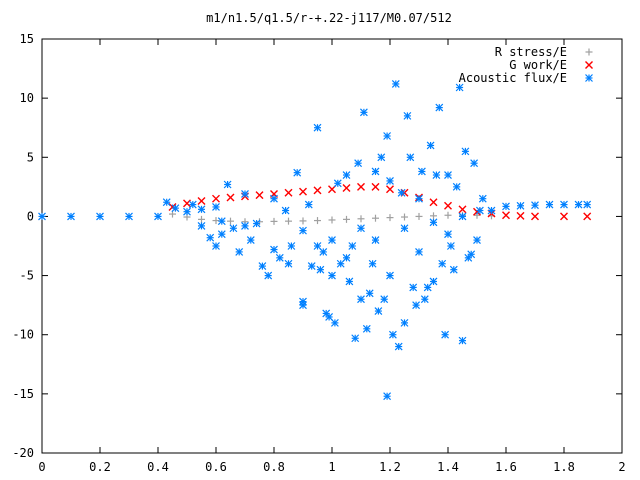 Image resolution: width=640 pixels, height=480 pixels. Describe the element at coordinates (324, 216) in the screenshot. I see `y-tick: 0` at that location.